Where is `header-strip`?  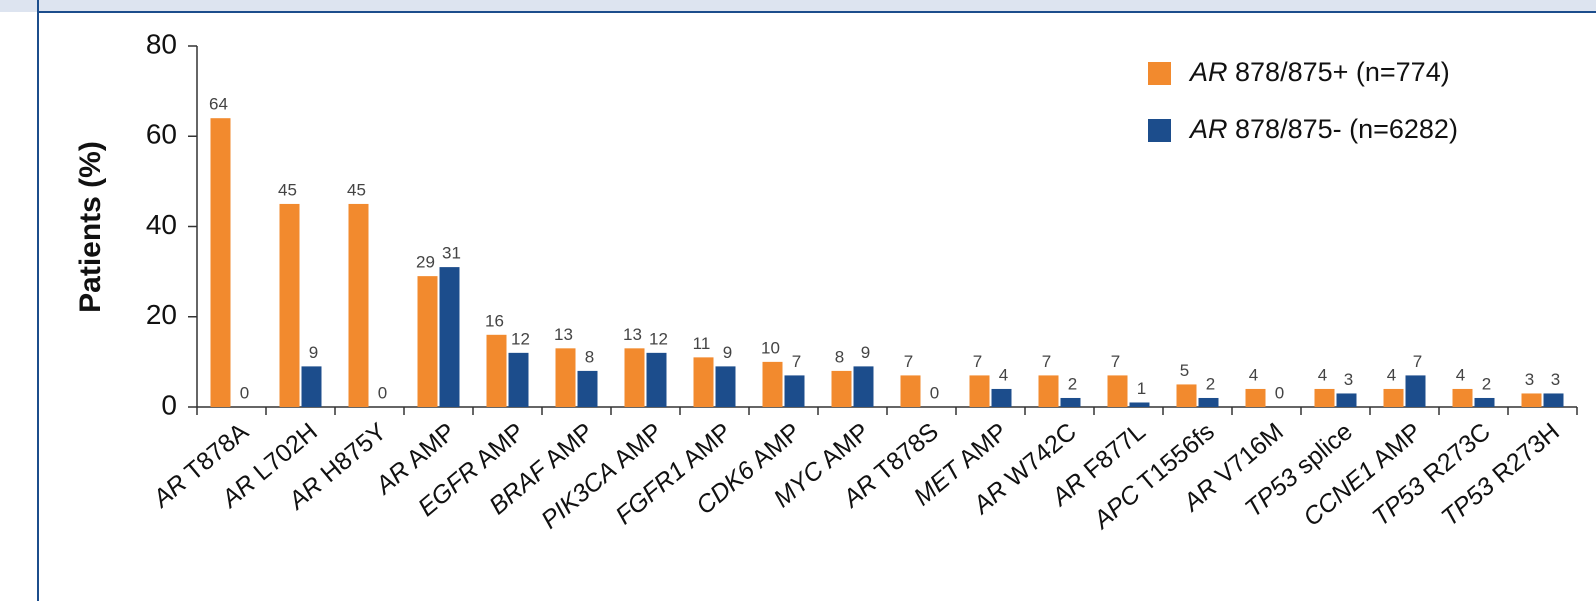 header-strip is located at coordinates (798, 6).